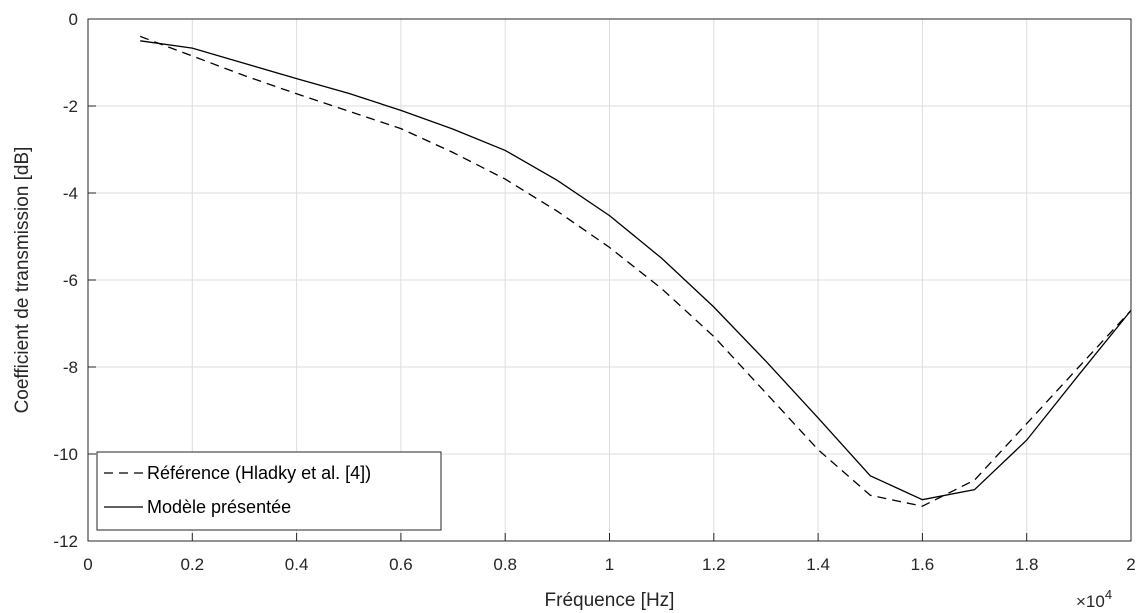  Describe the element at coordinates (65, 454) in the screenshot. I see `y-tick-label: -10` at that location.